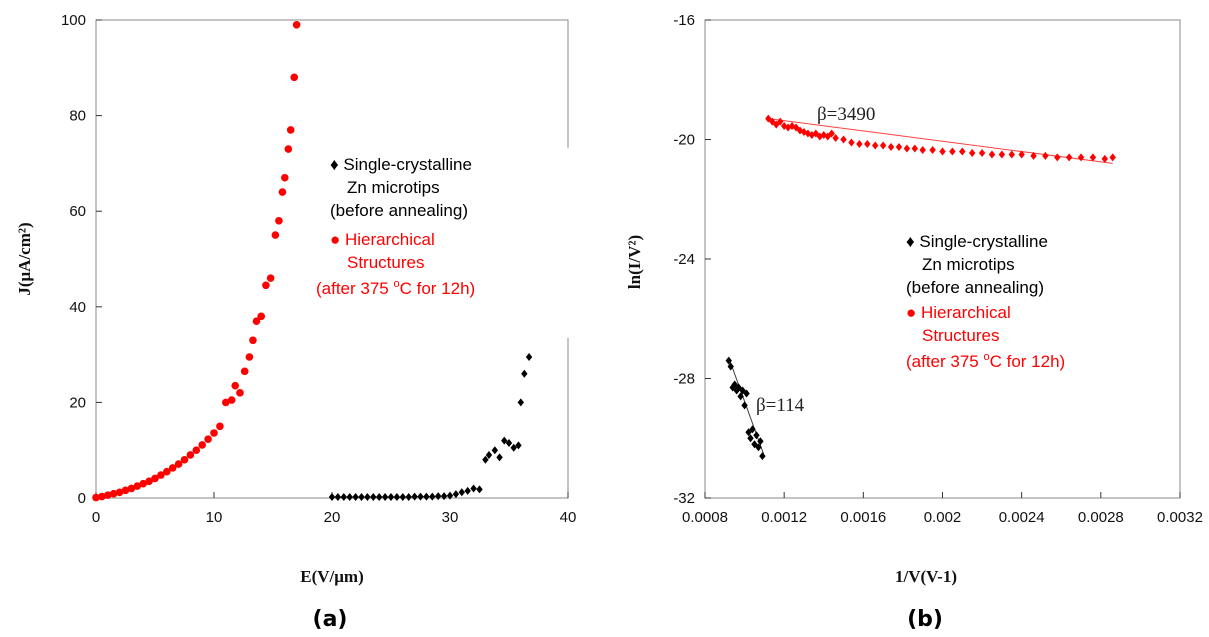  I want to click on panel-b-label: (b), so click(925, 619).